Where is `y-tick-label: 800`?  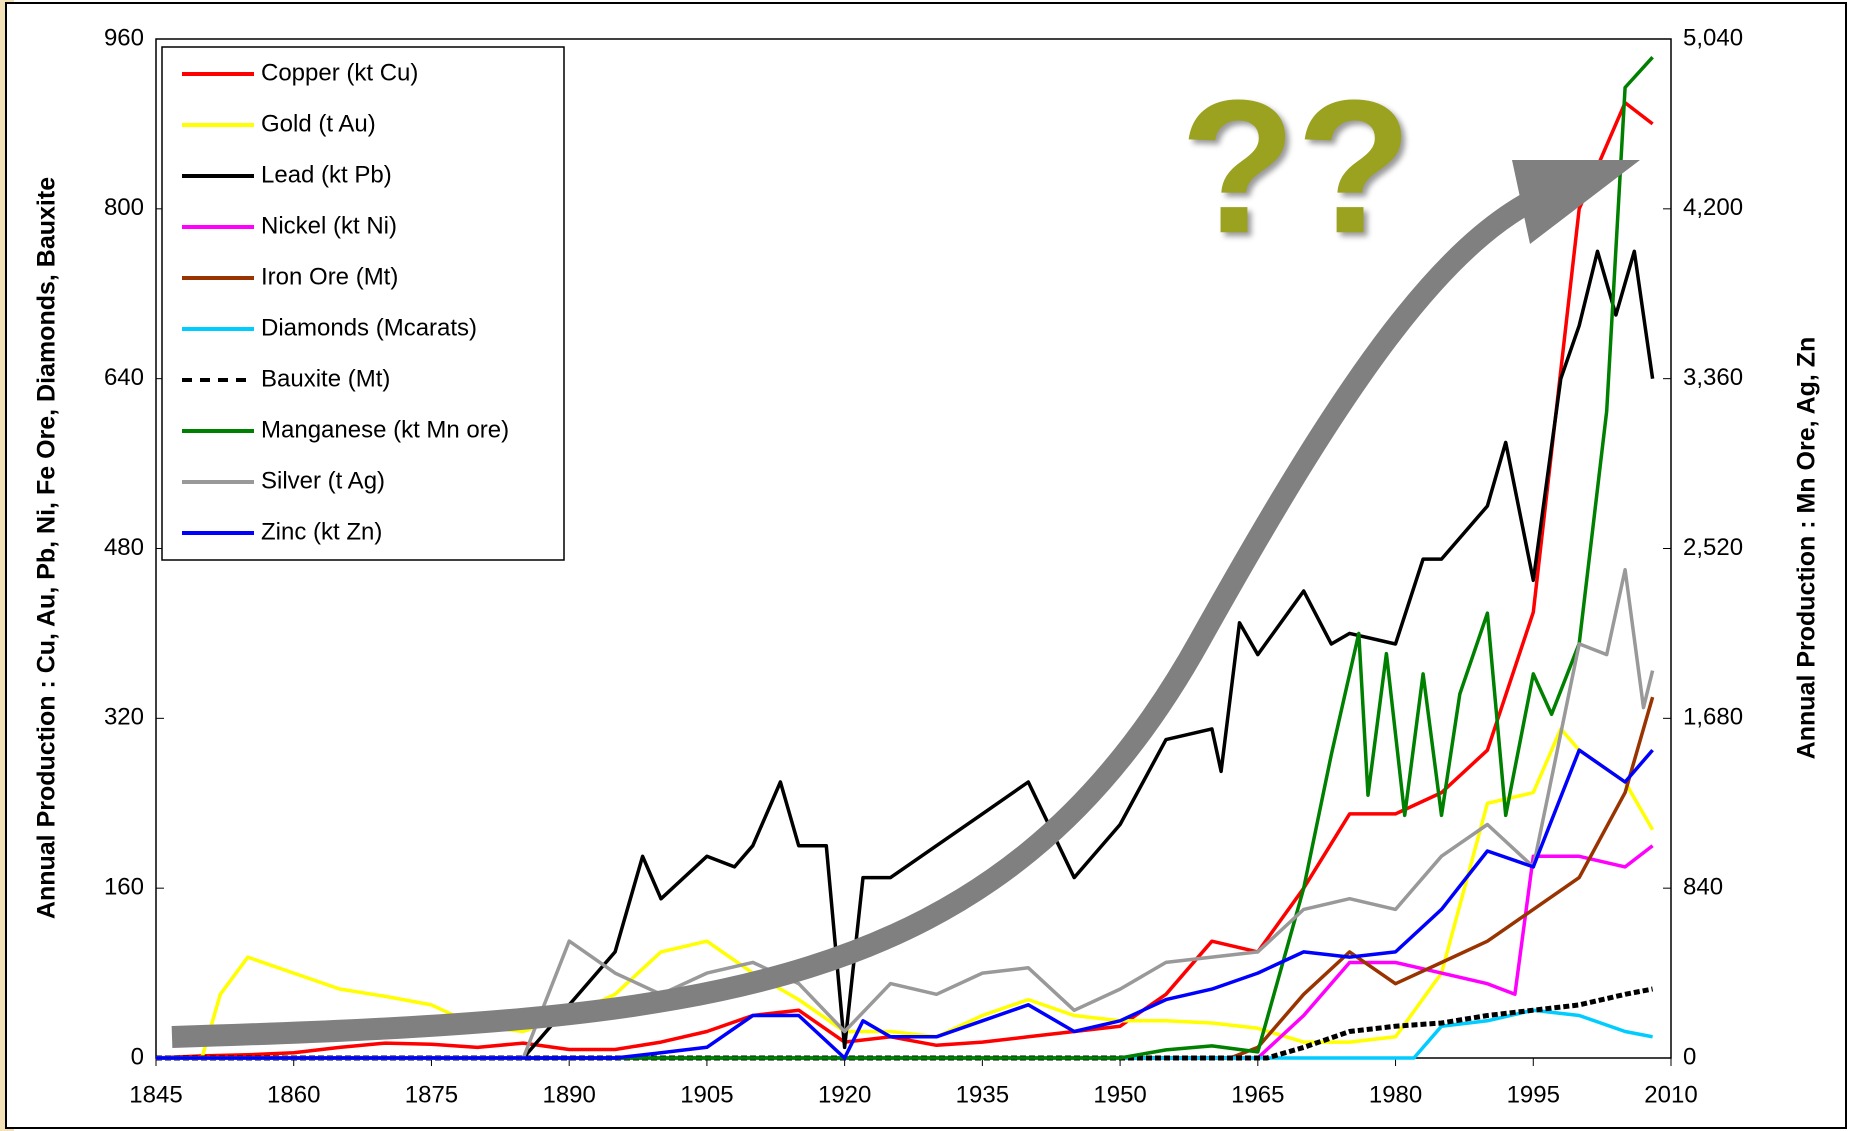
y-tick-label: 800 is located at coordinates (124, 207).